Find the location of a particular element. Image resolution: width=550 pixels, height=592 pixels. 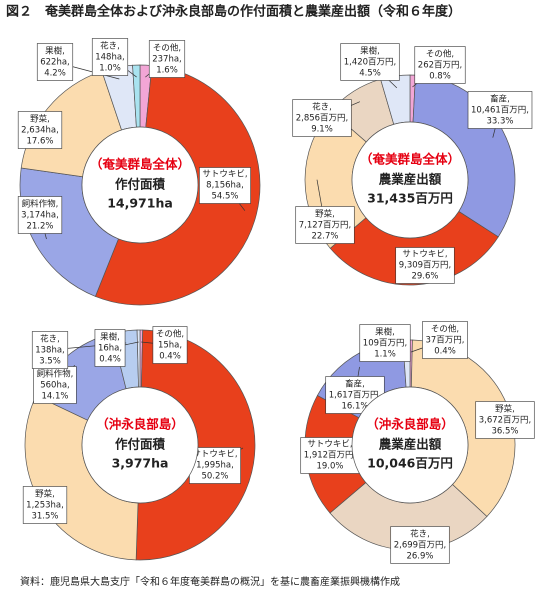

source-note: 資料：鹿児島県大島支庁「令和６年度奄美群島の概況」を基に農畜産業振興機構作成 is located at coordinates (210, 581).